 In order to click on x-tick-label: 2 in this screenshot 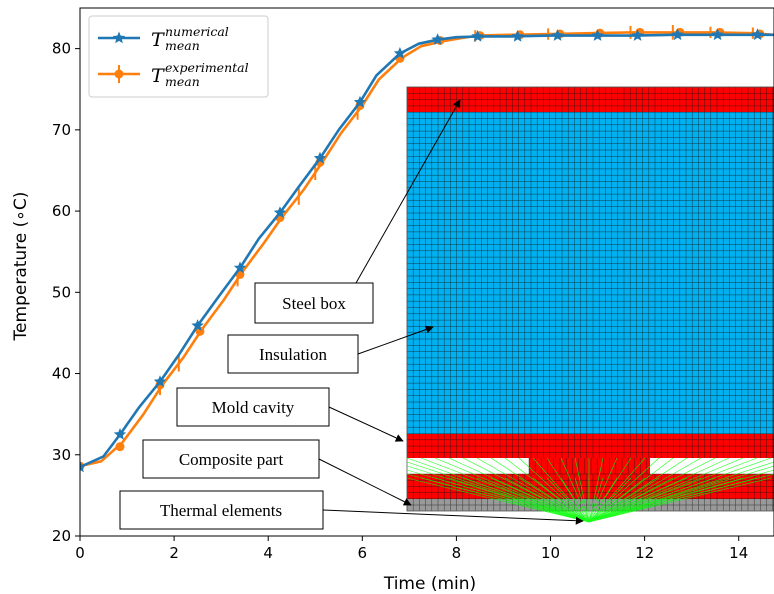, I will do `click(174, 553)`.